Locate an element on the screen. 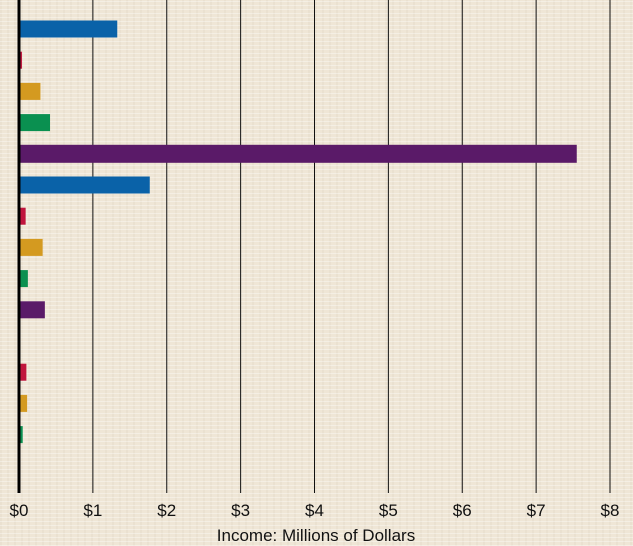 The width and height of the screenshot is (633, 546). x-tick-label: $4 is located at coordinates (314, 510).